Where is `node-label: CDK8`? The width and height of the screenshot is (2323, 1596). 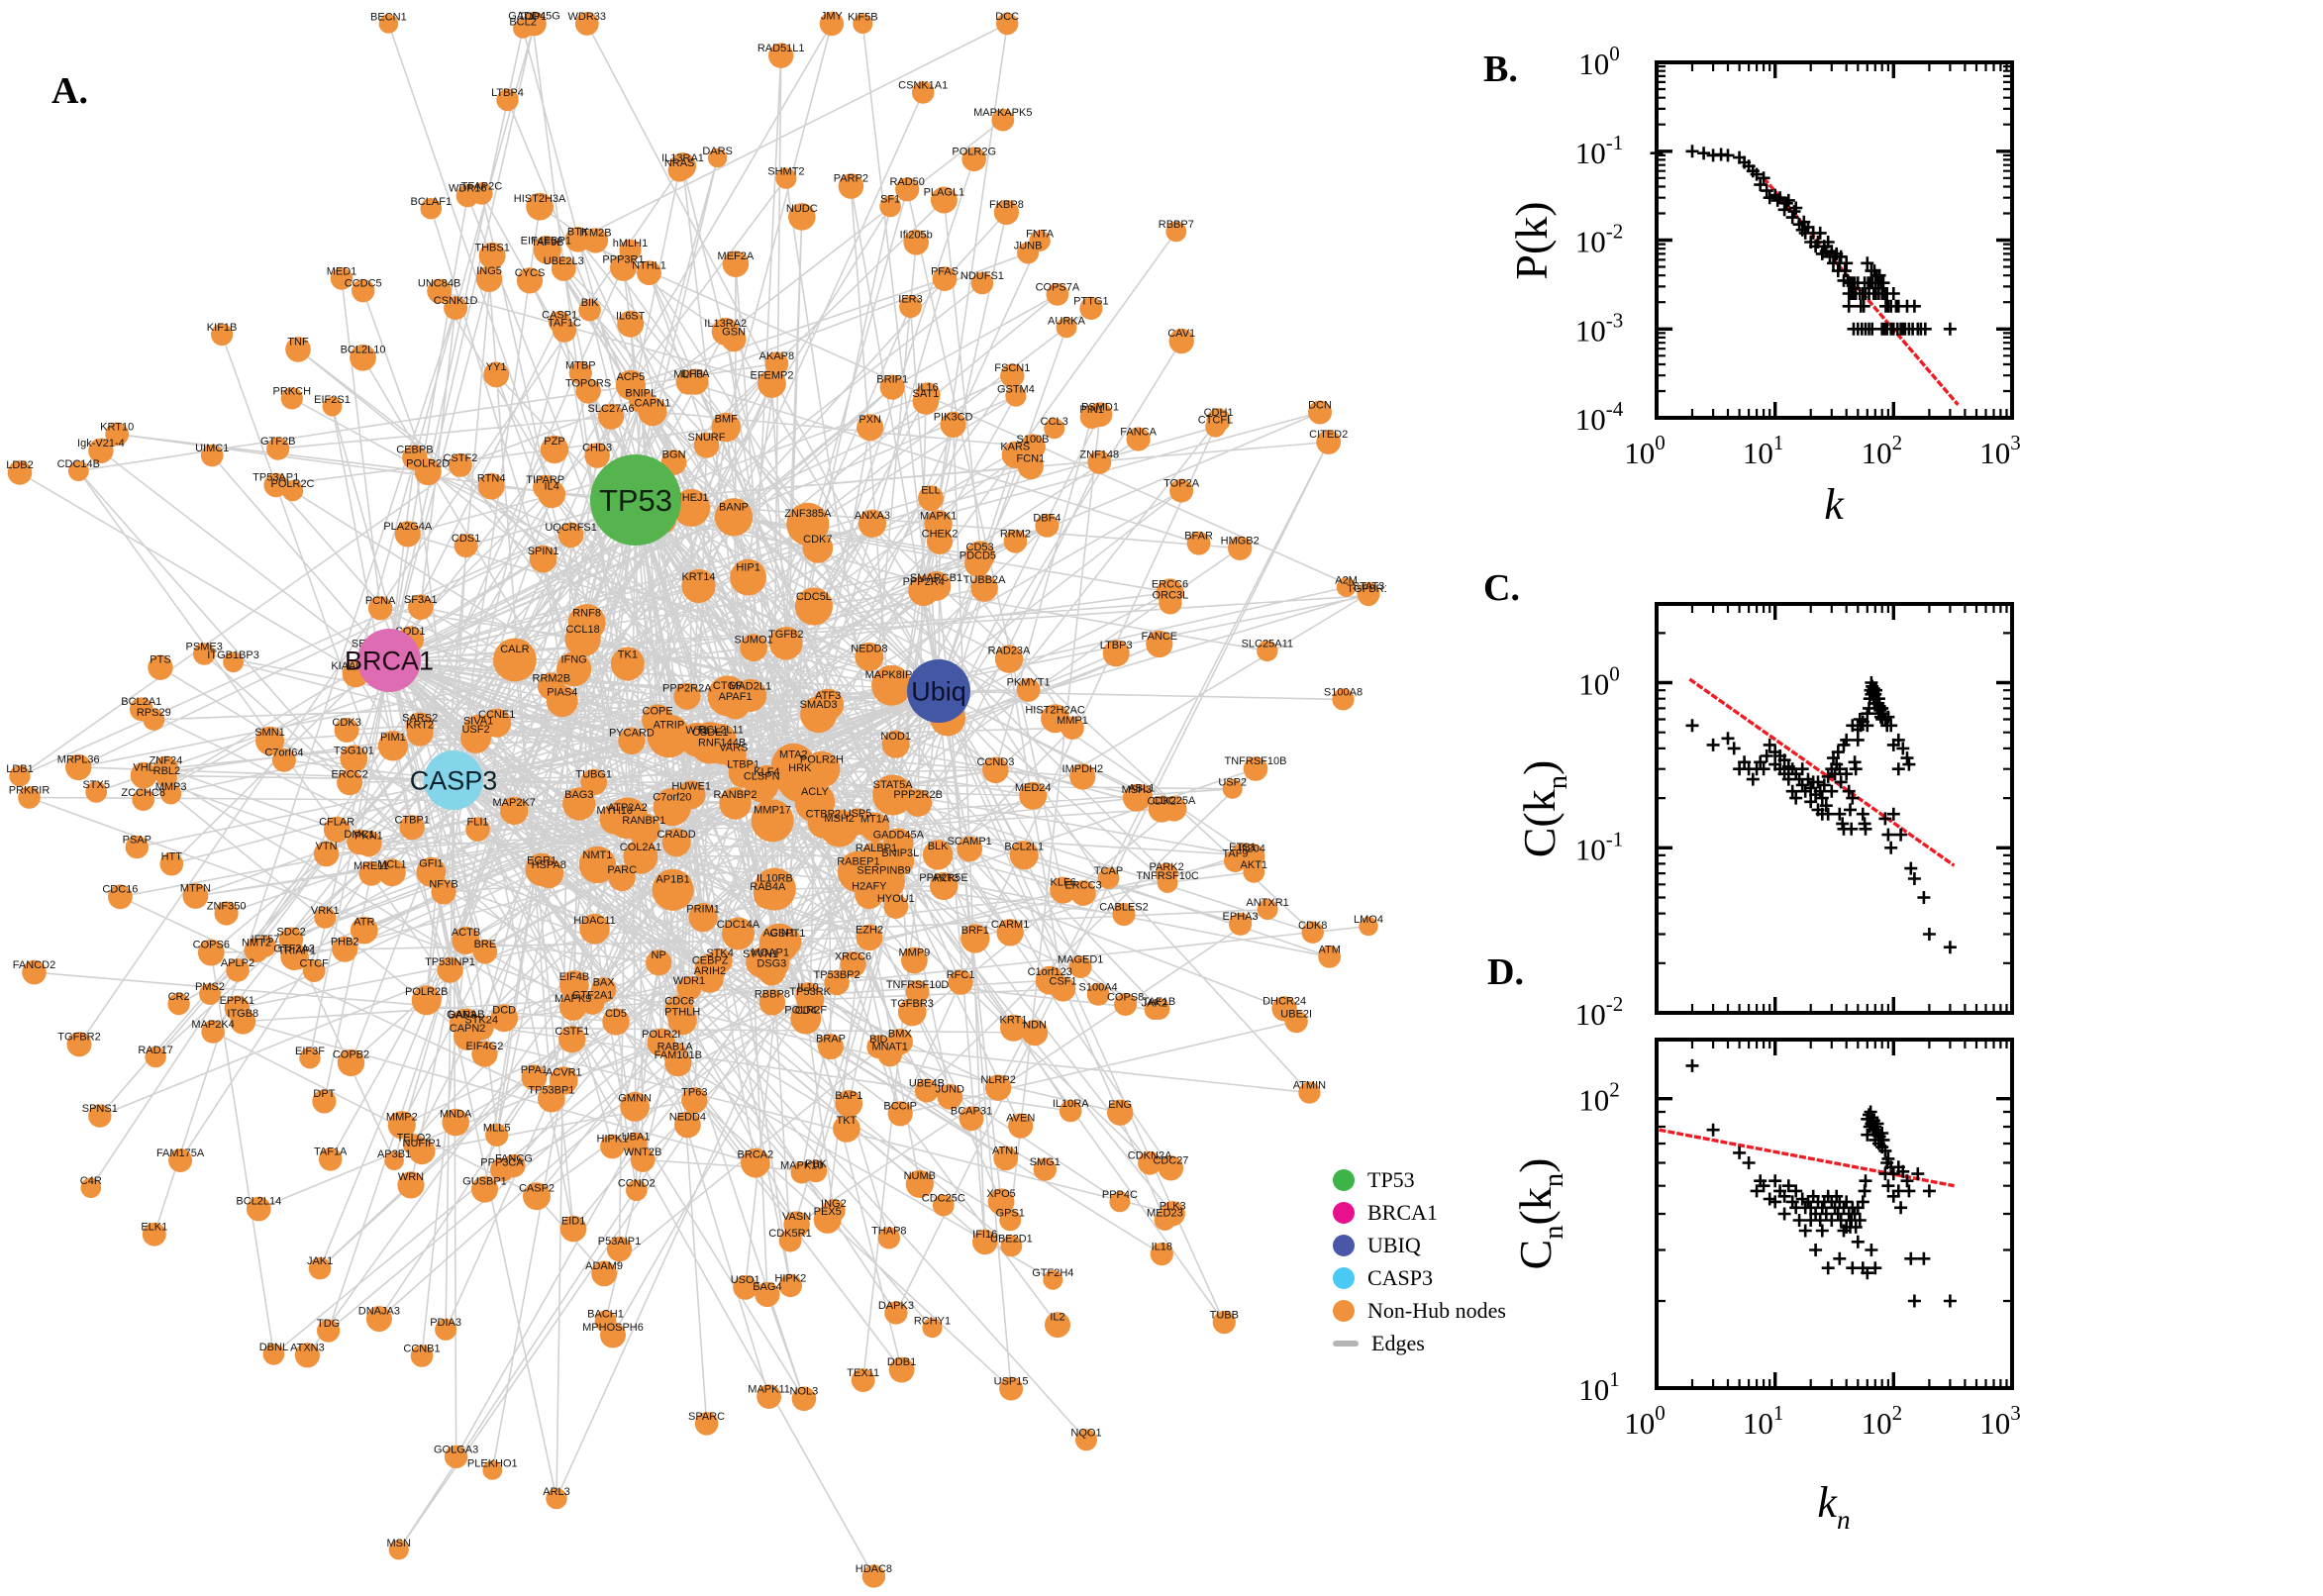 node-label: CDK8 is located at coordinates (1312, 926).